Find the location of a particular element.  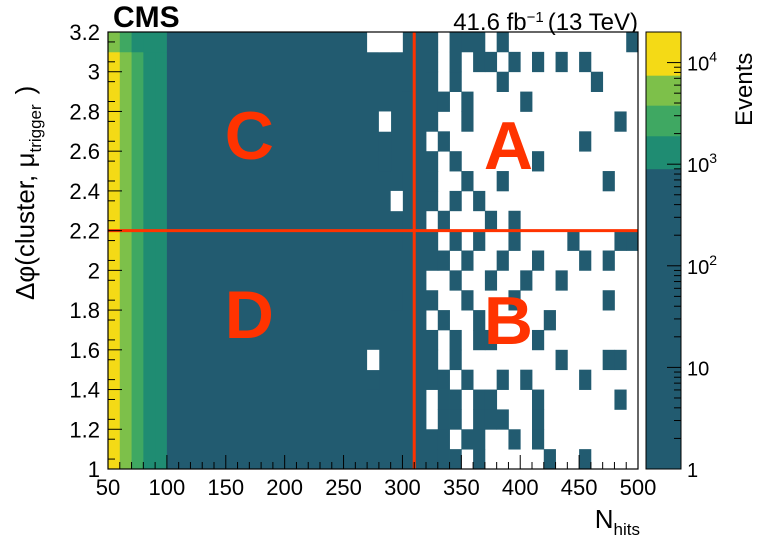

x-tick-label: 500 is located at coordinates (638, 487).